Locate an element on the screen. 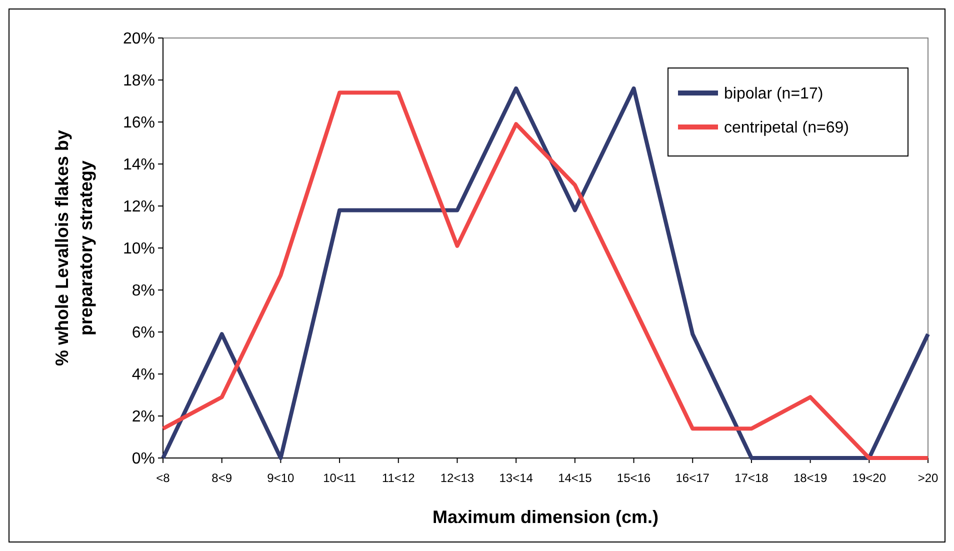  y-tick-label: 2% is located at coordinates (143, 417).